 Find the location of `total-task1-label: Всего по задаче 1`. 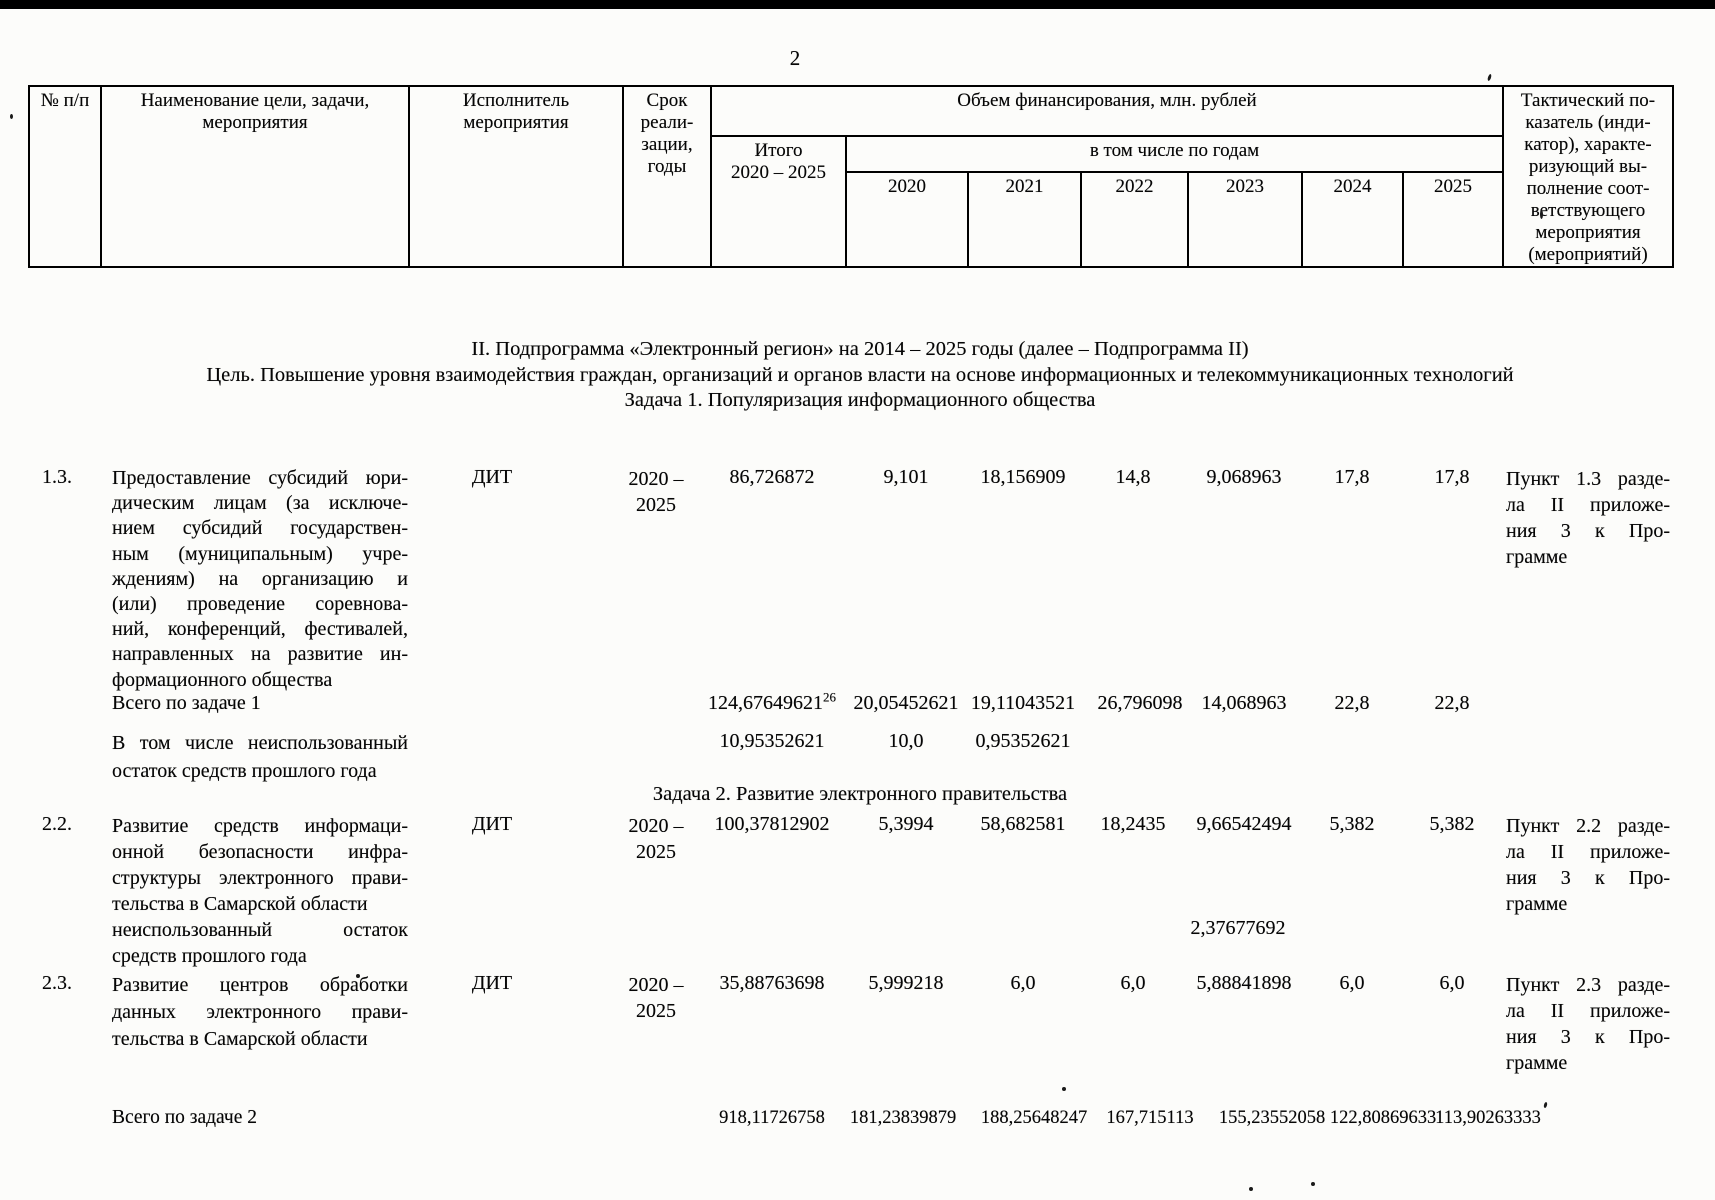

total-task1-label: Всего по задаче 1 is located at coordinates (186, 703).